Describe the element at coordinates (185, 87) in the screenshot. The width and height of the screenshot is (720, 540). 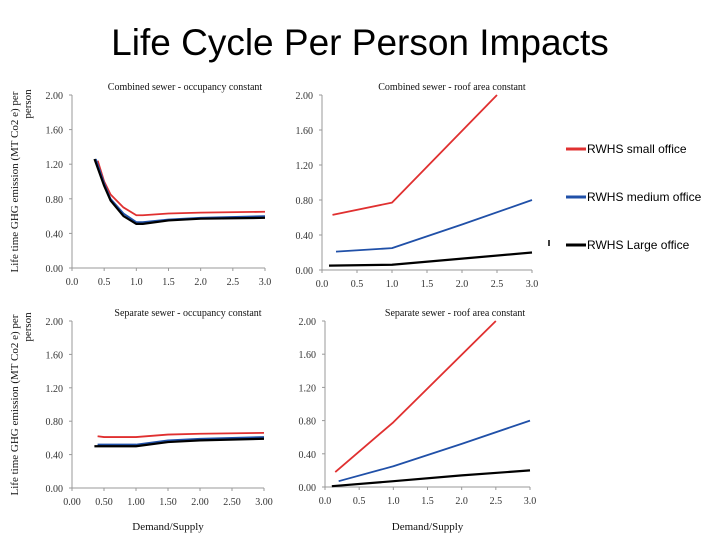
I see `chart-title: Combined sewer - occupancy constant` at that location.